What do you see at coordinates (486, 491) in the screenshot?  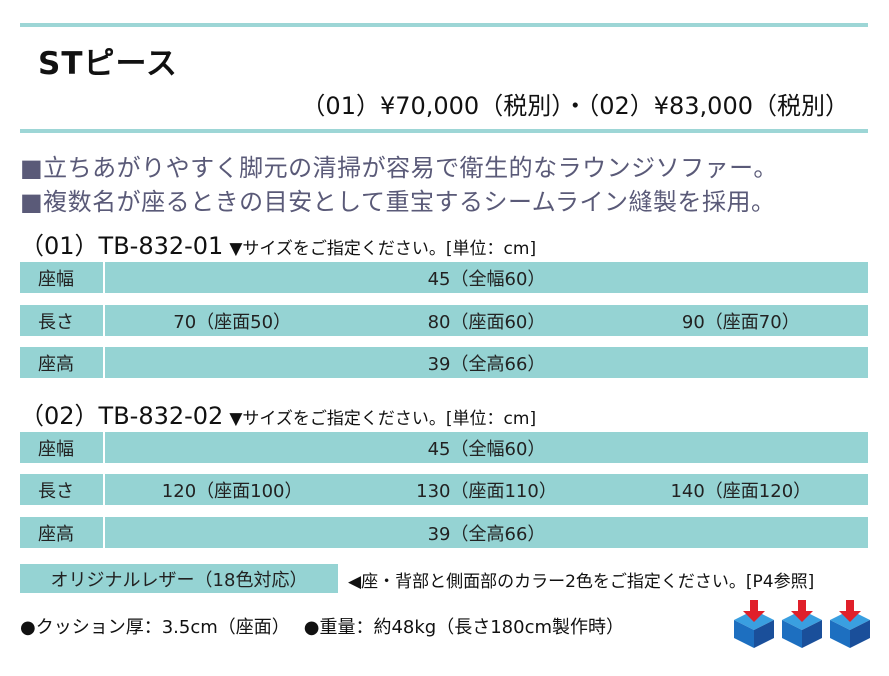 I see `row-value: 130（座面110）` at bounding box center [486, 491].